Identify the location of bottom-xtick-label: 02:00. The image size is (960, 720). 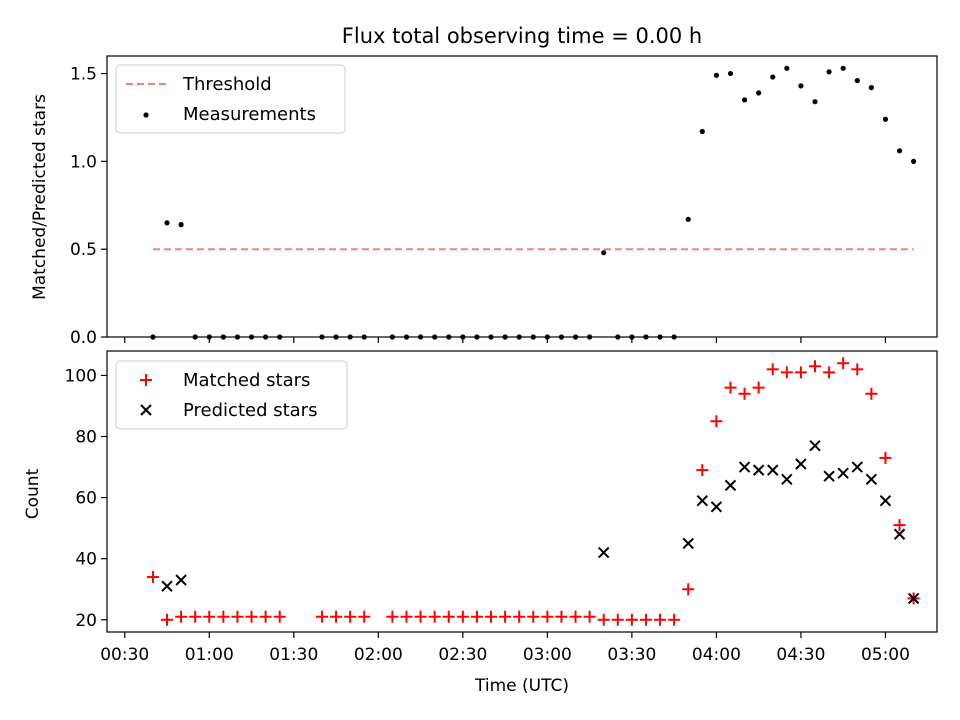
(378, 655).